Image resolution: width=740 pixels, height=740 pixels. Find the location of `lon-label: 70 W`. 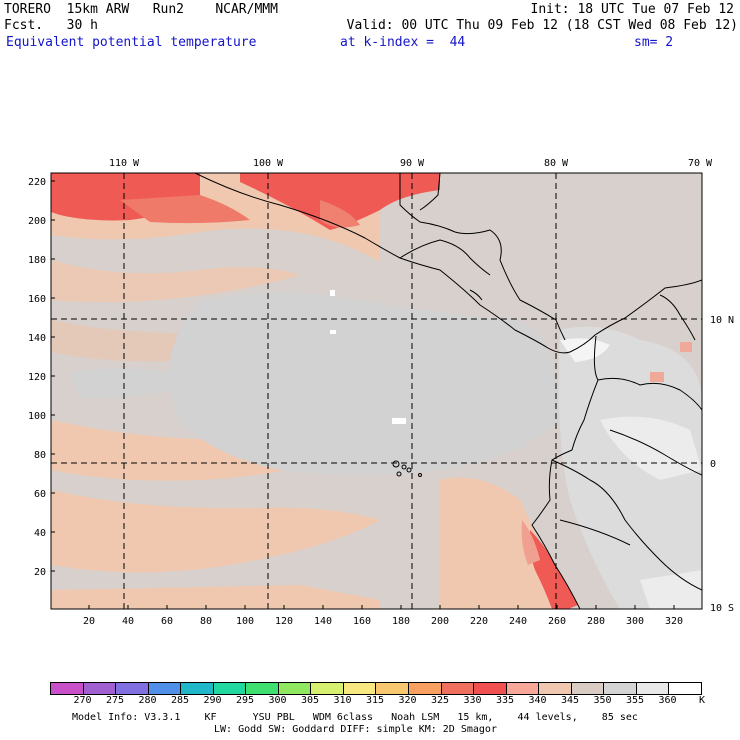

lon-label: 70 W is located at coordinates (700, 163).